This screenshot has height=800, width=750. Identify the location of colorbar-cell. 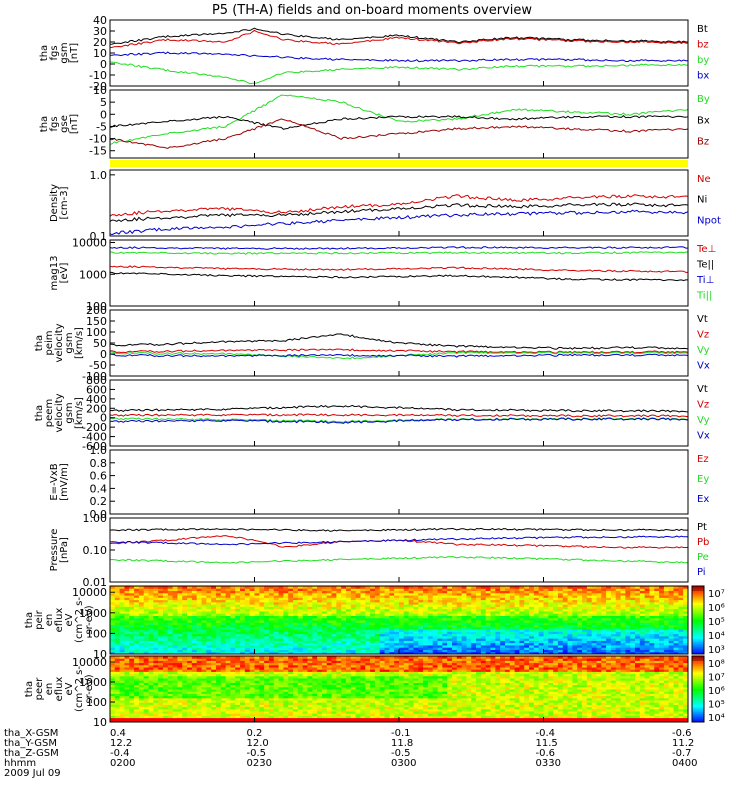
(698, 609).